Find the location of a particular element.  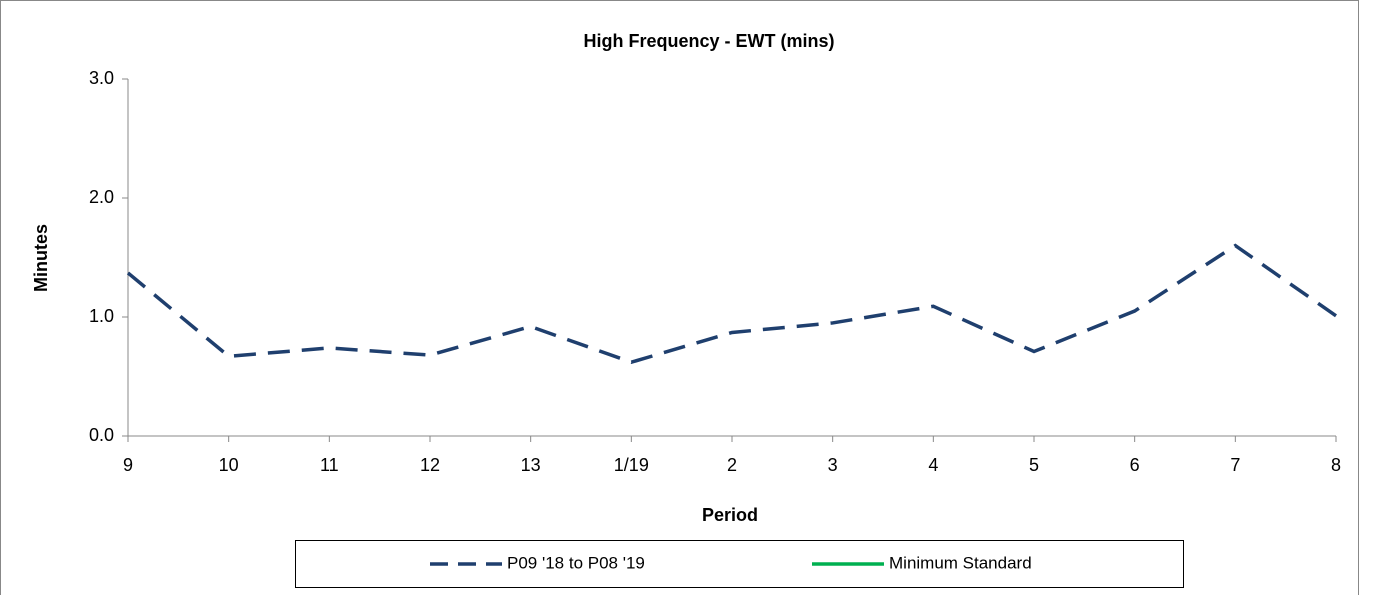

y-tick-label: 3.0 is located at coordinates (101, 78).